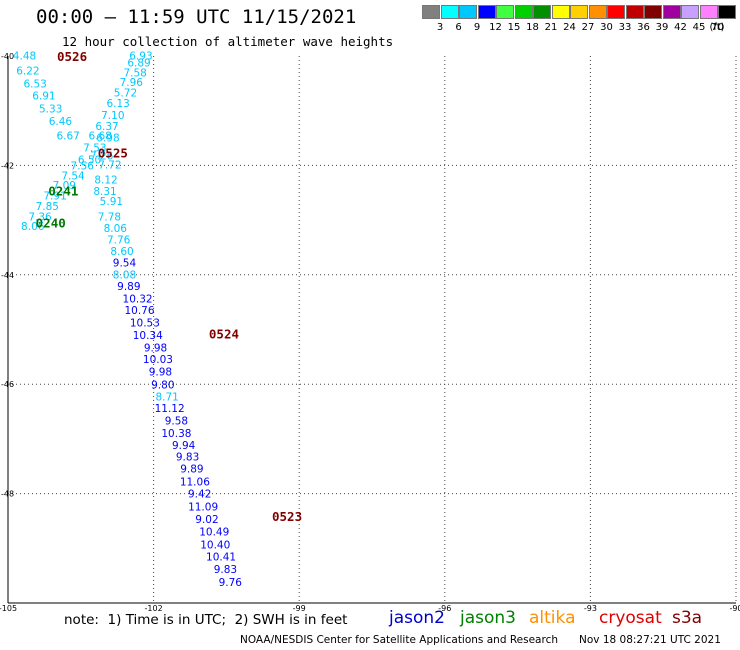 The height and width of the screenshot is (650, 740). Describe the element at coordinates (94, 148) in the screenshot. I see `wave-height-label: 7.53` at that location.